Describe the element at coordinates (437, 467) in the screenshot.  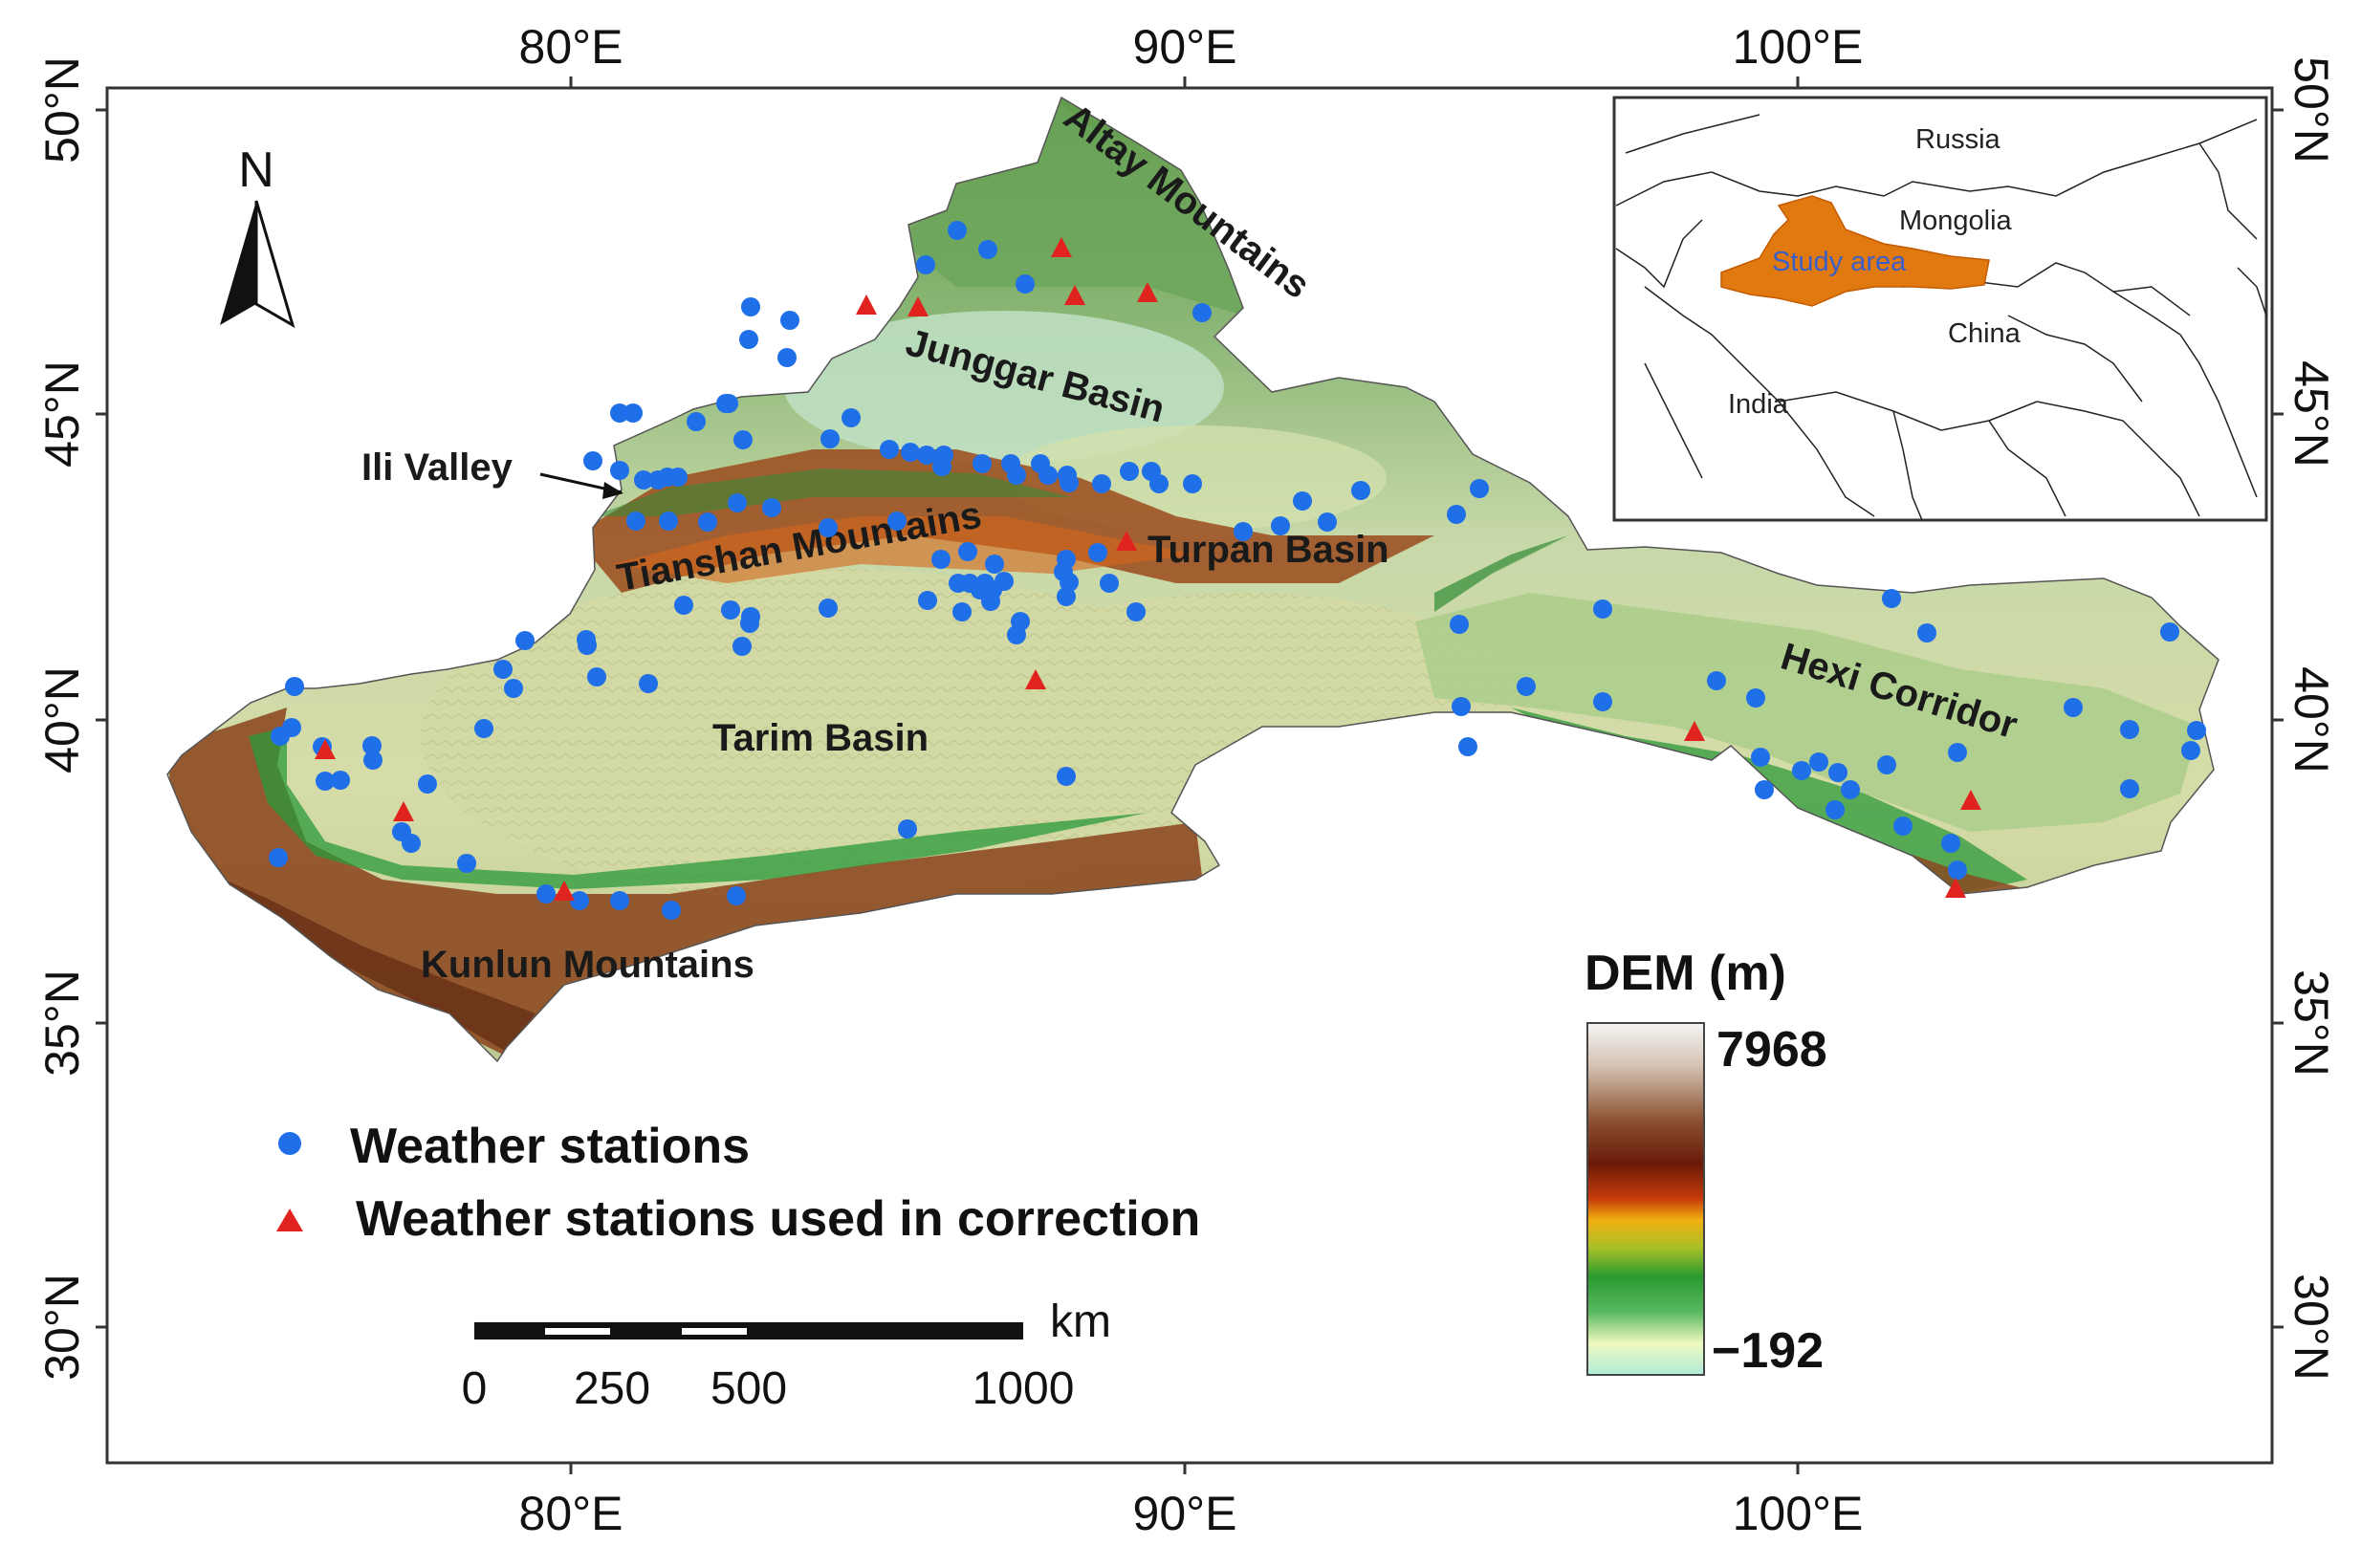
I see `region-label-ili: Ili Valley` at that location.